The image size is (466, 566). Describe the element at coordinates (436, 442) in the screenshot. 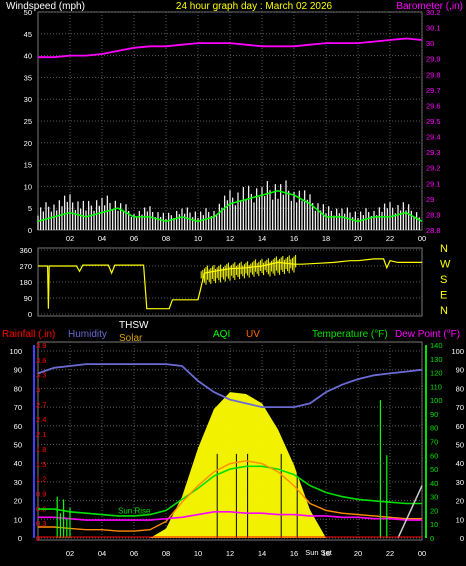

I see `temperature-y-ticks: 0 10 20 30 40 50 60 70 80 90 100 110 120 130 140` at that location.